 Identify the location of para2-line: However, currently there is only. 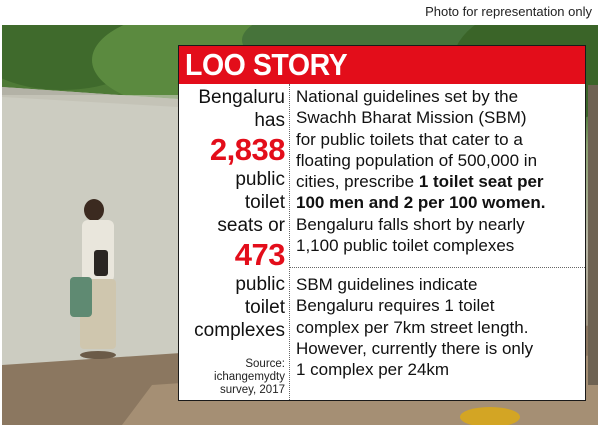
(415, 348).